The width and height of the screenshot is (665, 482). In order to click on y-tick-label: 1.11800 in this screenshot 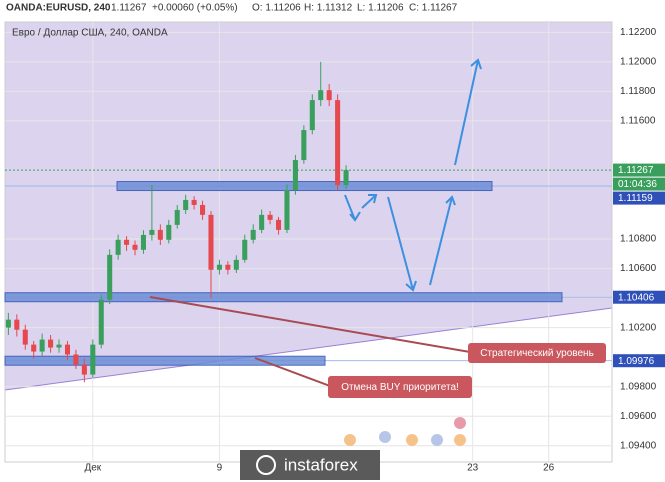, I will do `click(638, 91)`.